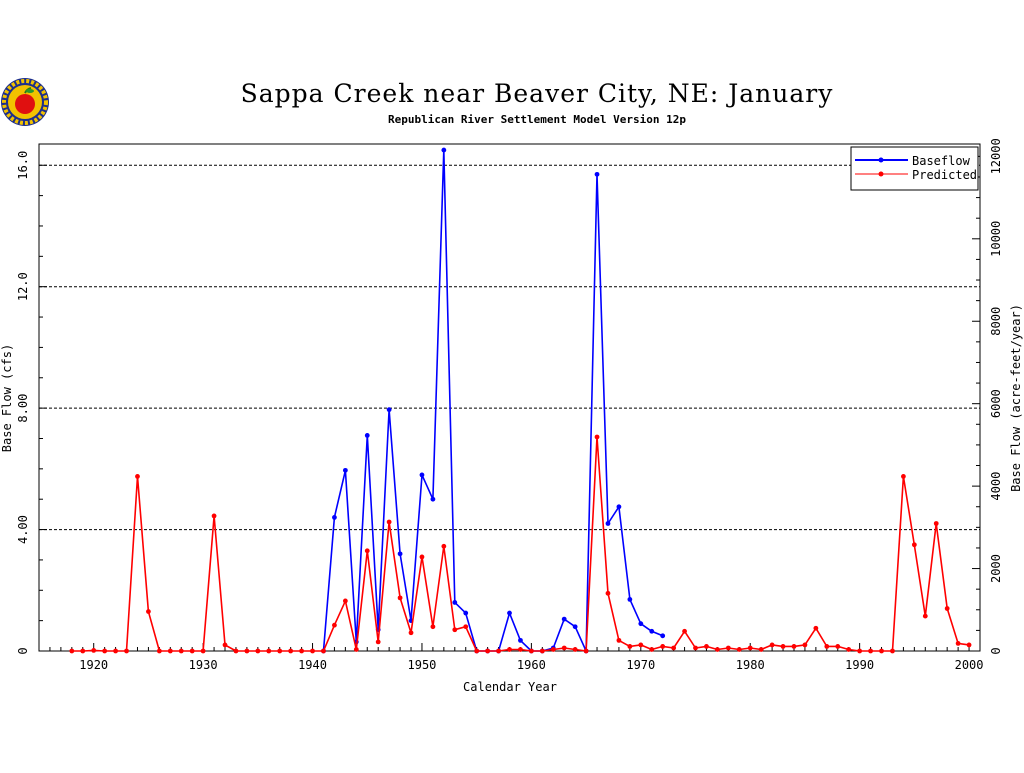  I want to click on legend: Baseflow Predicted, so click(914, 168).